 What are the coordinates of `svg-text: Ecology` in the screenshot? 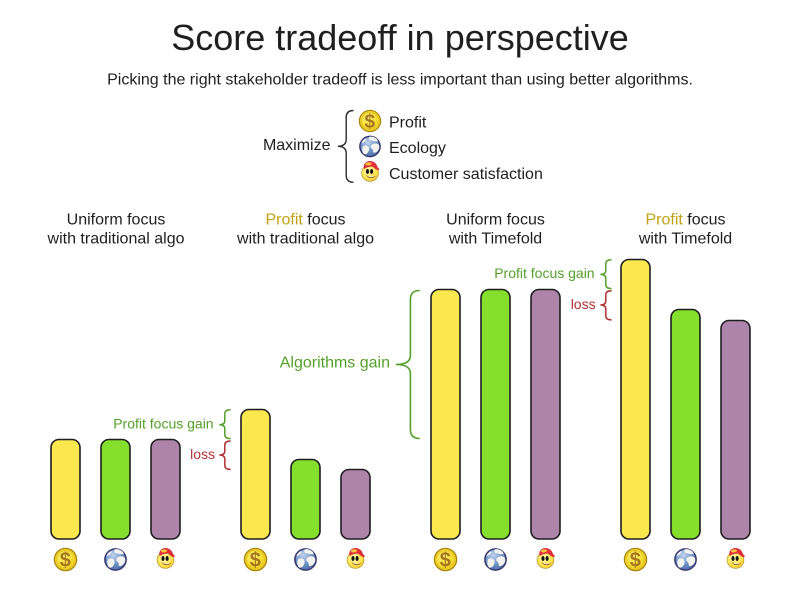 It's located at (417, 148).